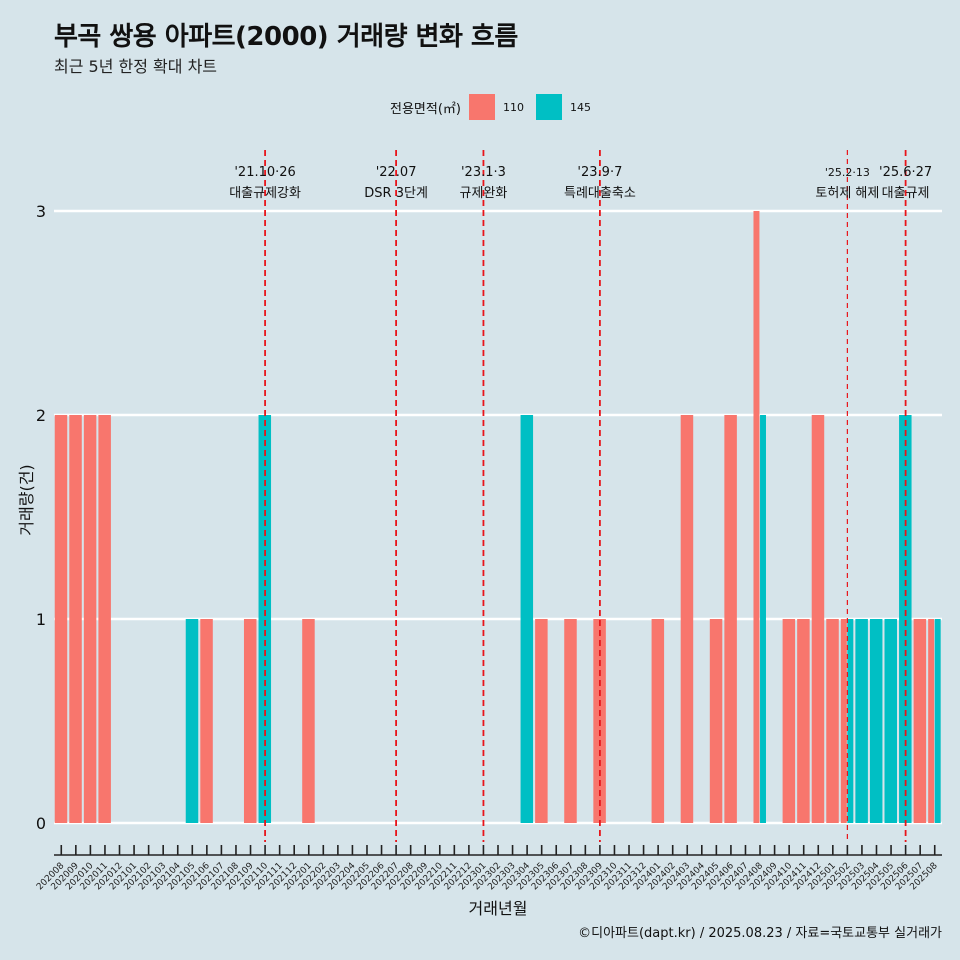  Describe the element at coordinates (498, 908) in the screenshot. I see `x-axis-title: 거래년월` at that location.